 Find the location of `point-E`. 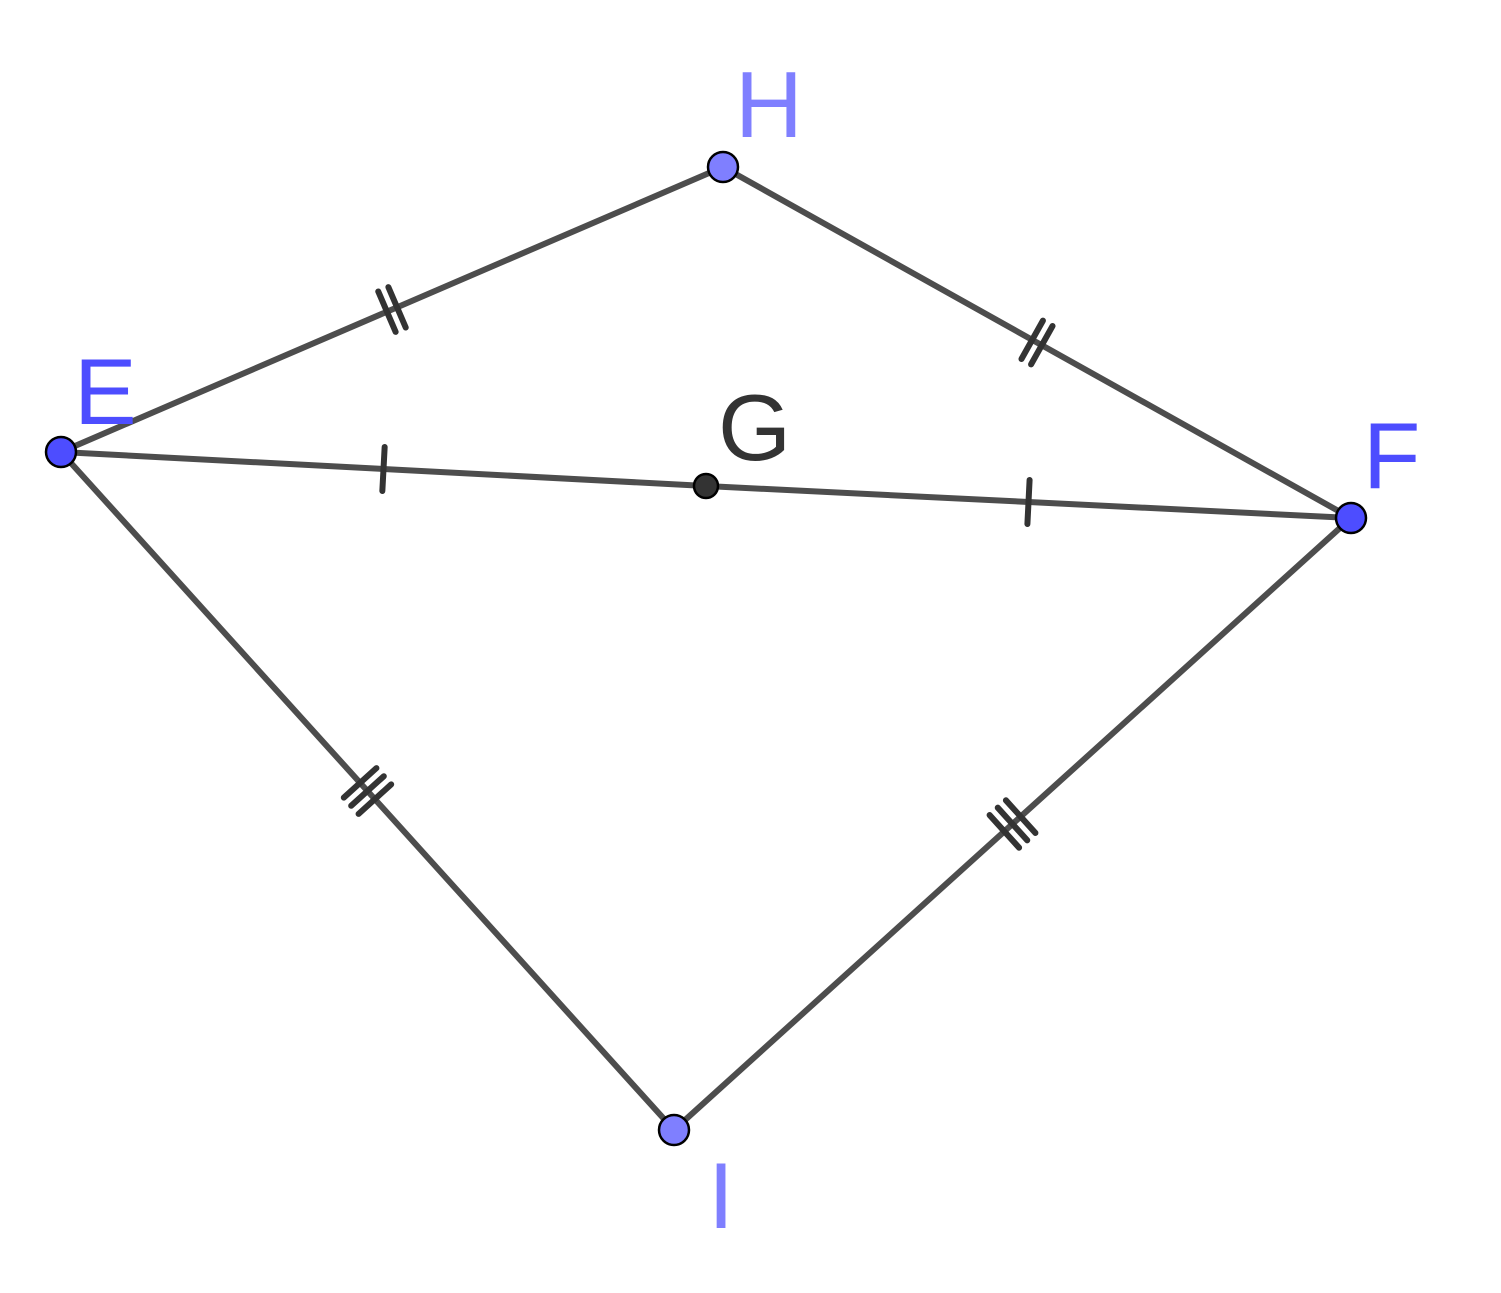

point-E is located at coordinates (61, 452).